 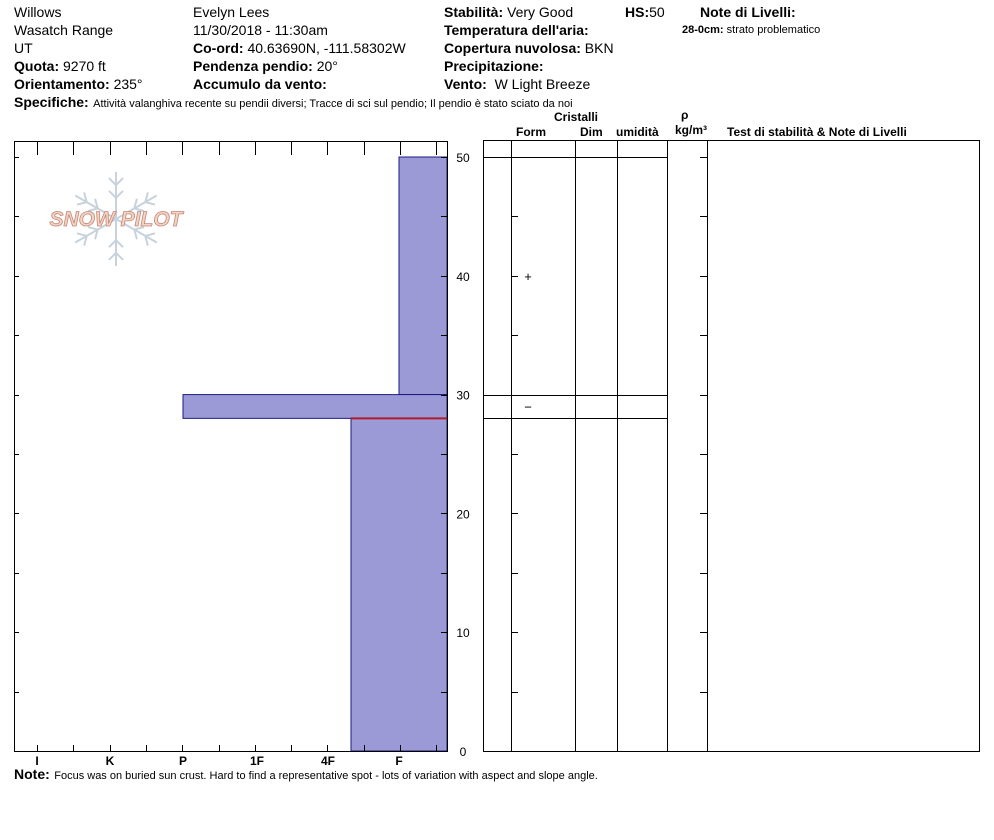 I want to click on wind: Vento: W Light Breeze, so click(x=517, y=84).